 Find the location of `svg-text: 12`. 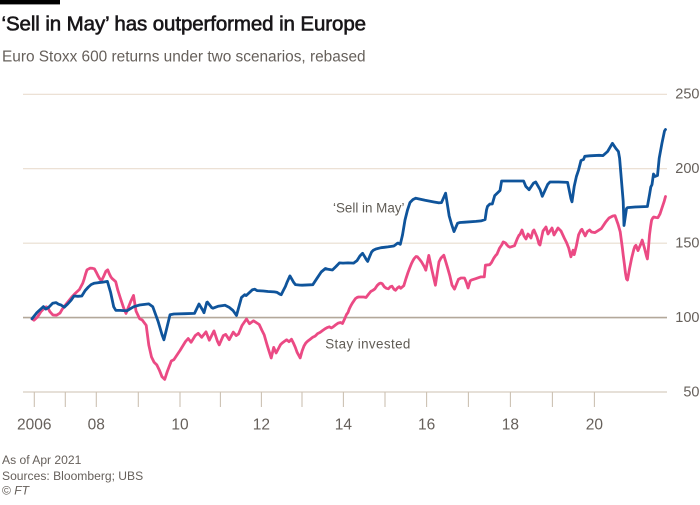

svg-text: 12 is located at coordinates (261, 424).